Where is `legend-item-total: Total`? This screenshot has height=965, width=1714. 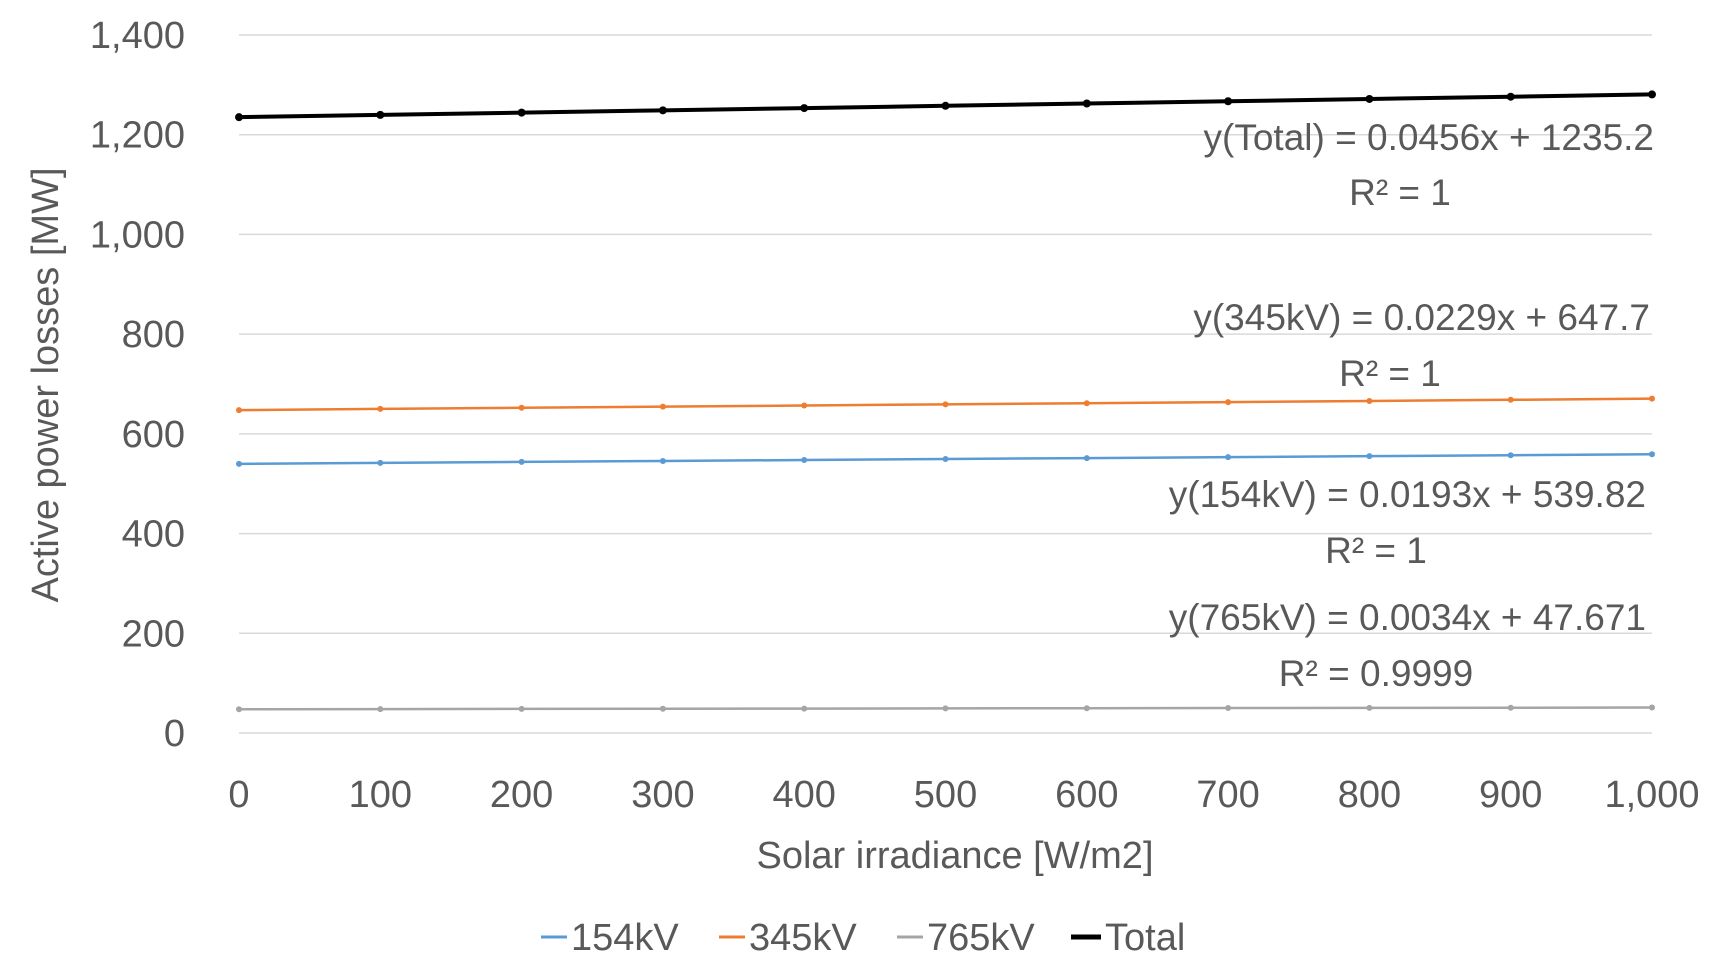
legend-item-total: Total is located at coordinates (1128, 938).